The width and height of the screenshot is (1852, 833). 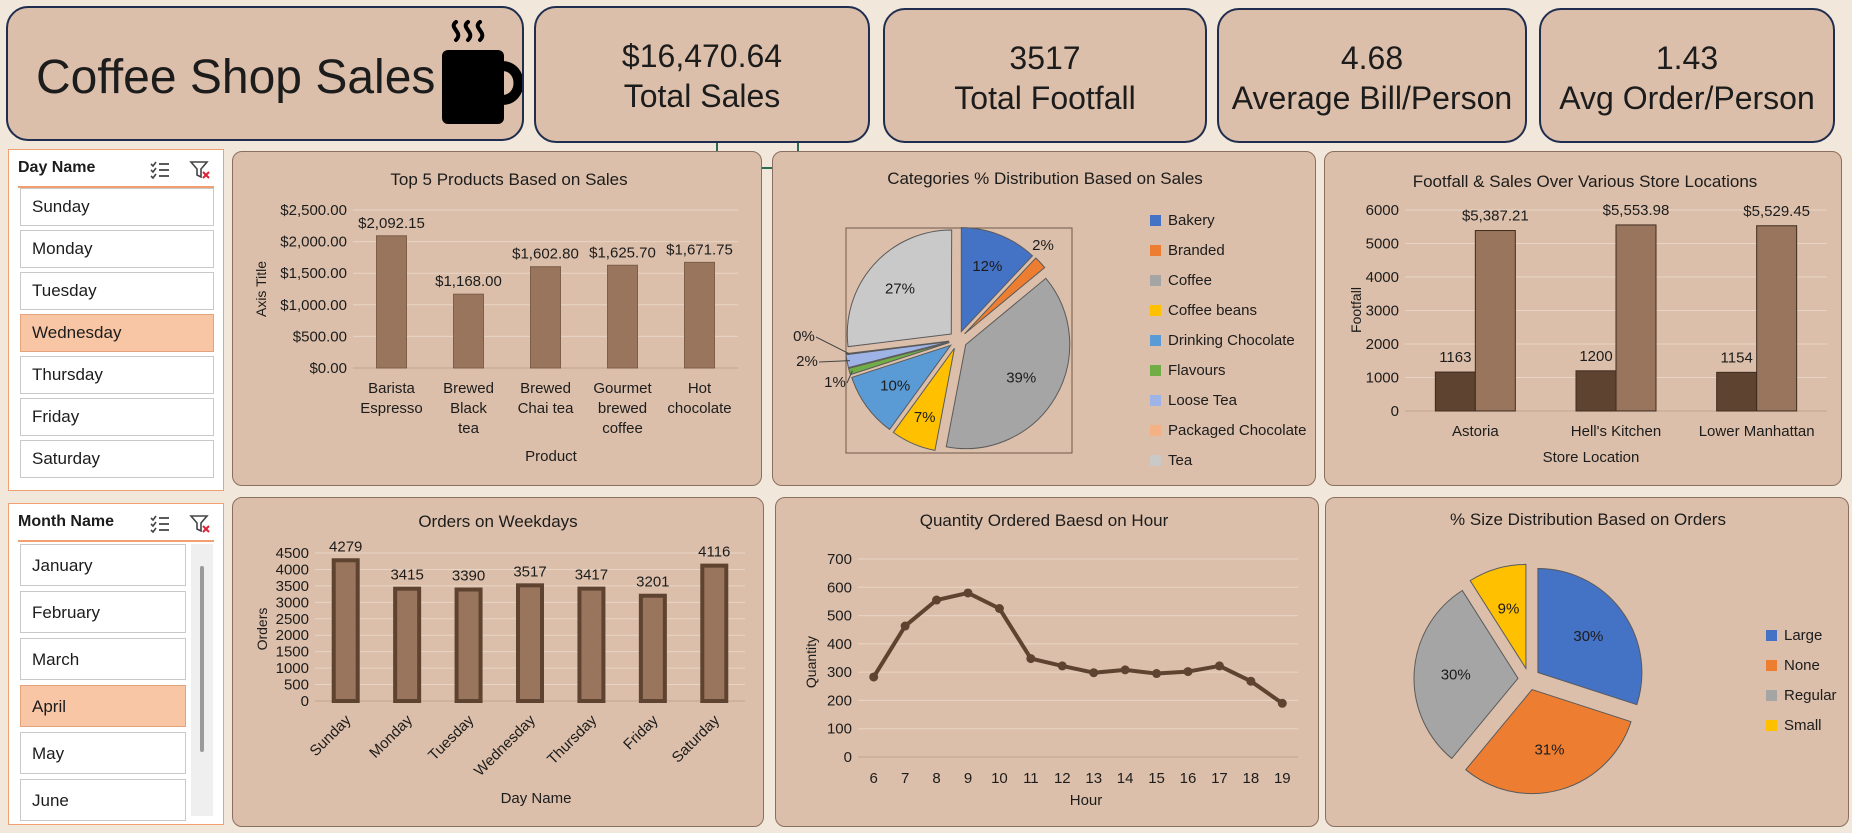 What do you see at coordinates (117, 417) in the screenshot?
I see `slicer-item-friday: Friday` at bounding box center [117, 417].